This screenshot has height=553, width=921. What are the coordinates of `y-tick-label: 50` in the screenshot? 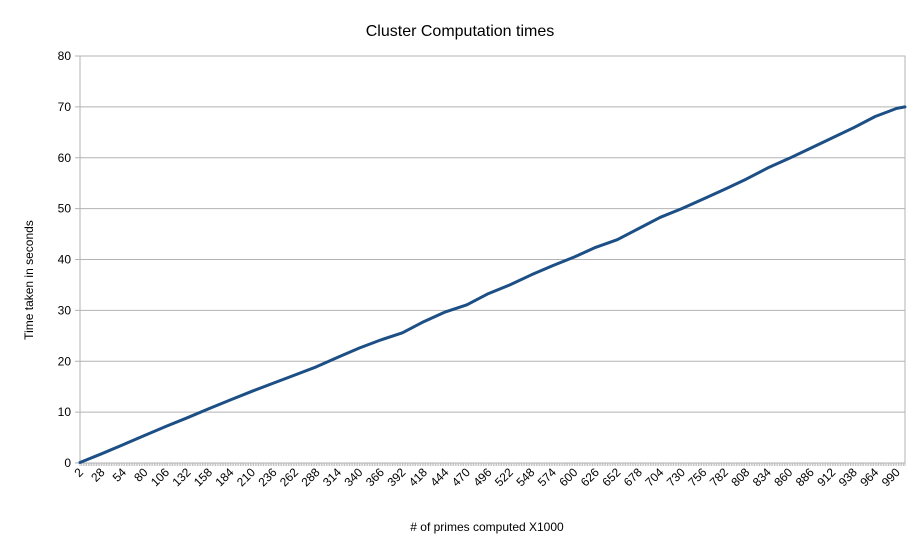 It's located at (65, 209).